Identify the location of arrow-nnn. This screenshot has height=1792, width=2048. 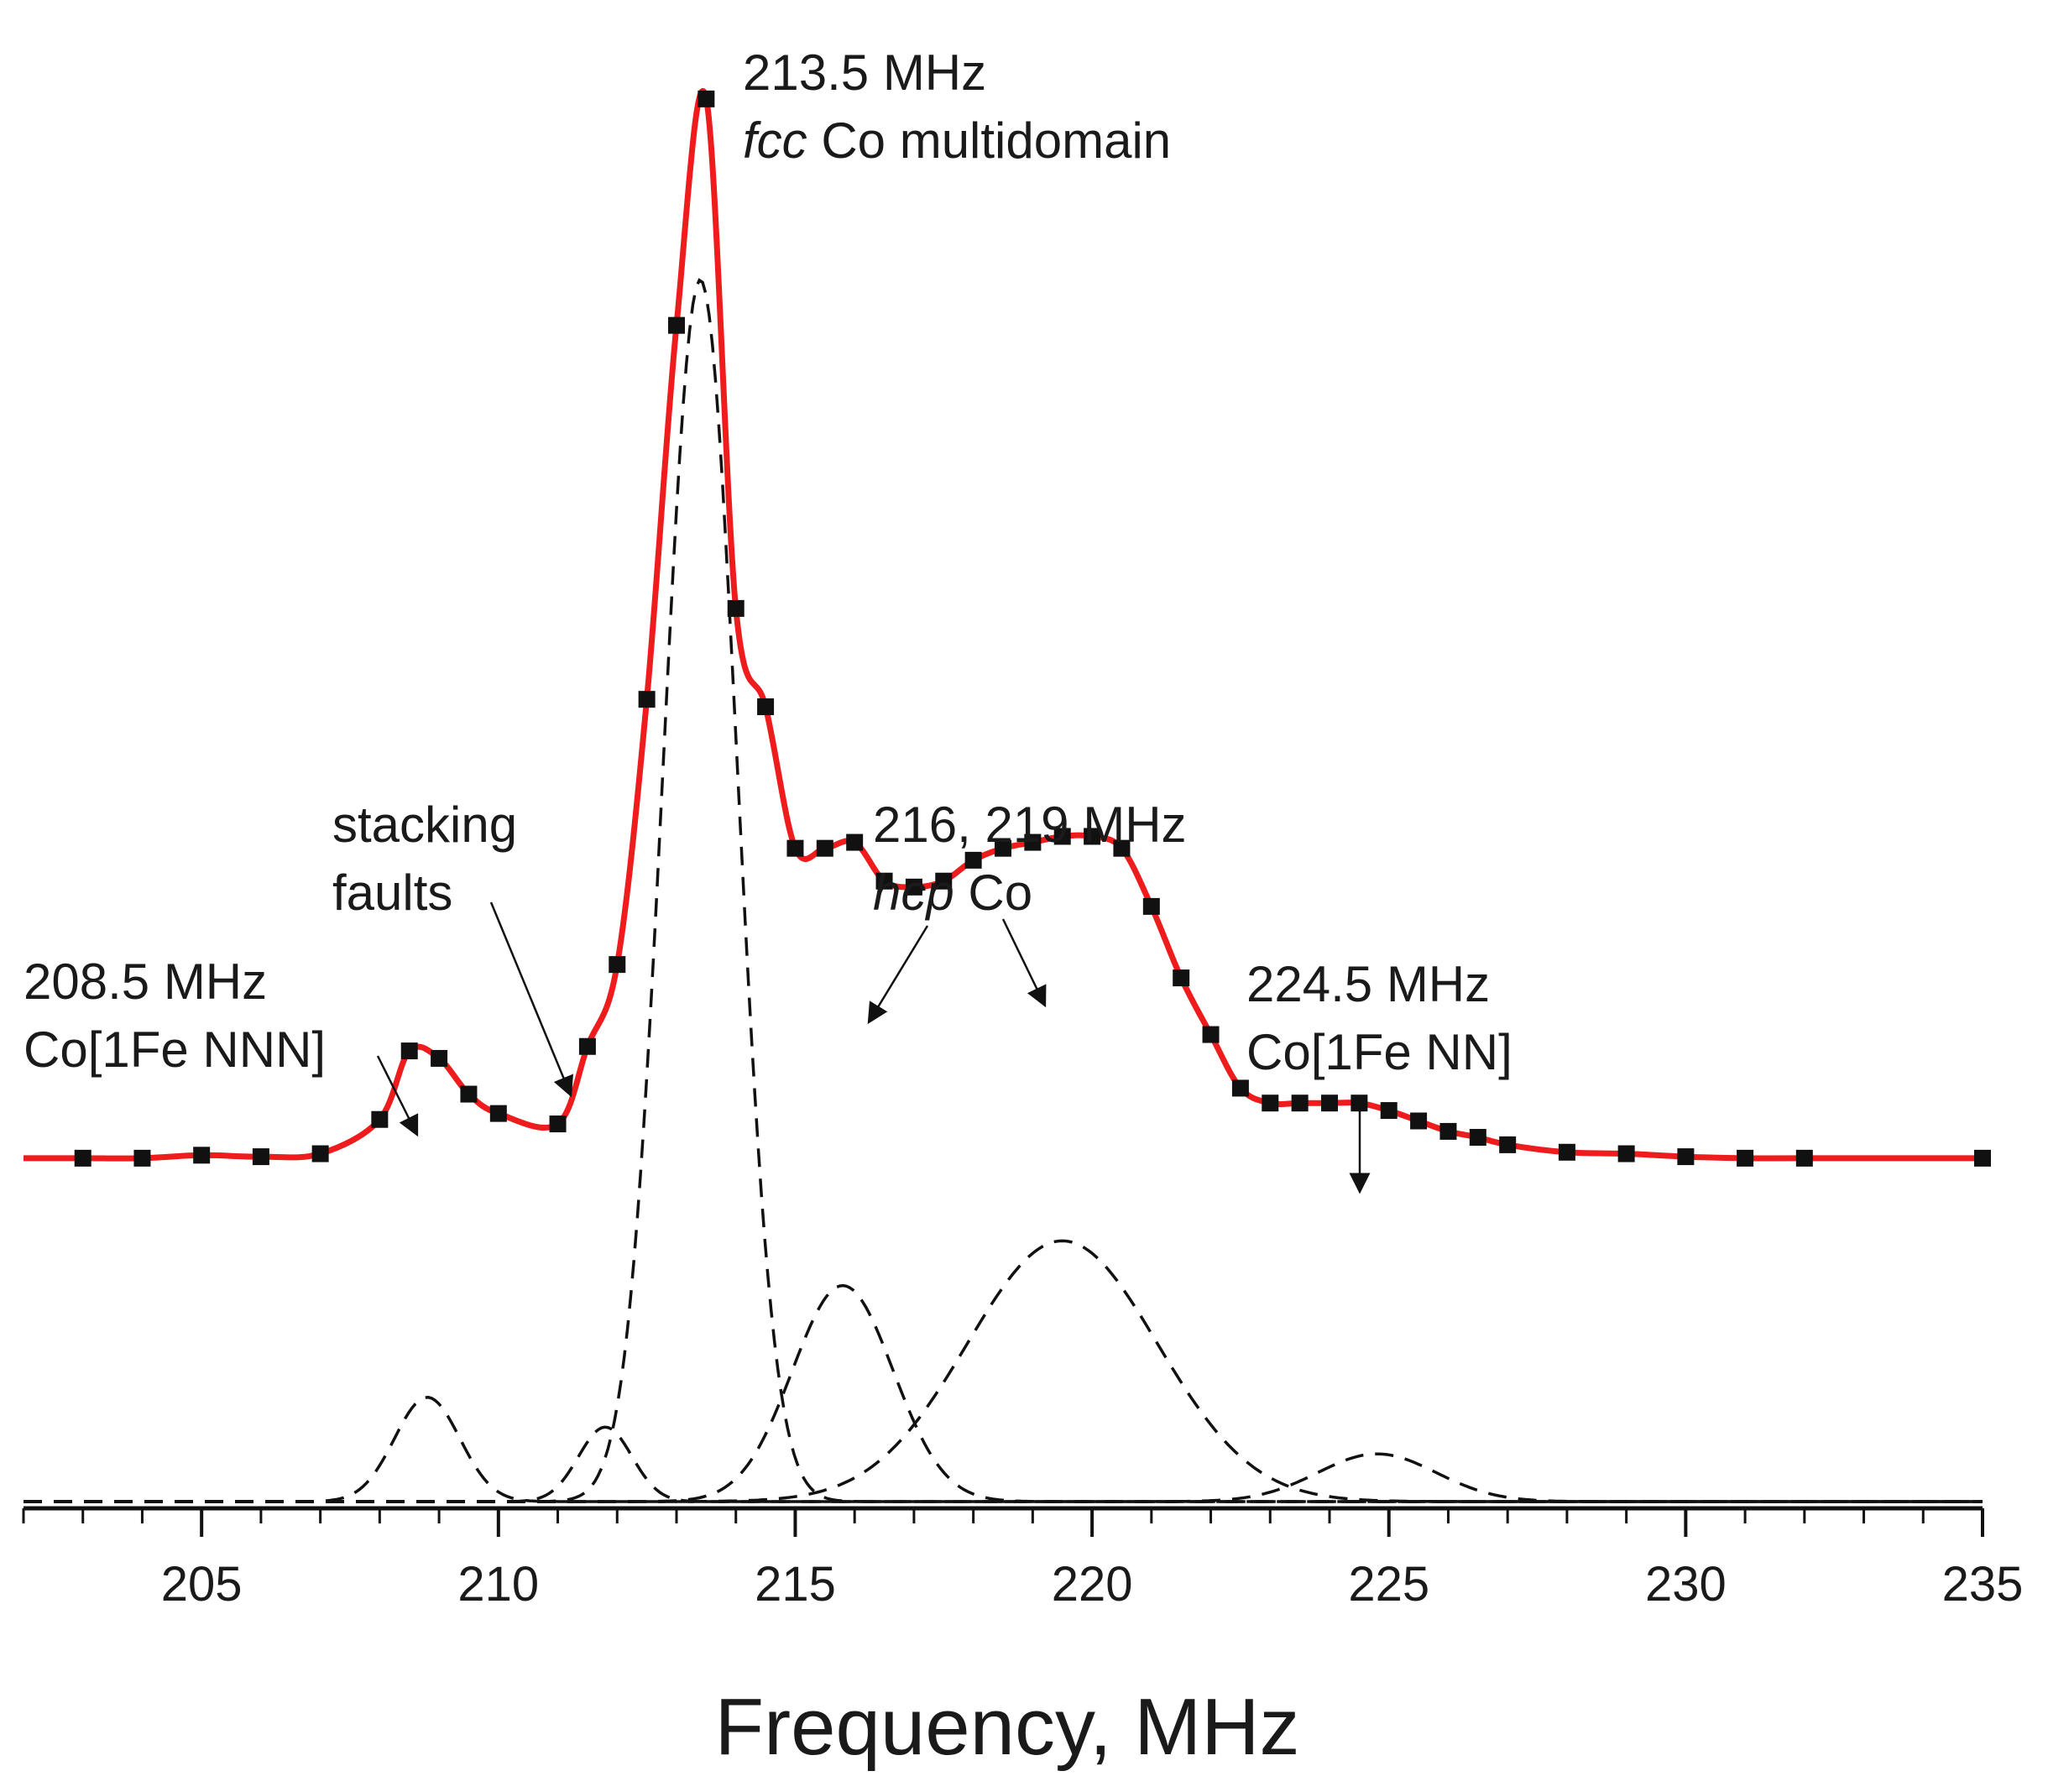
(397, 1096).